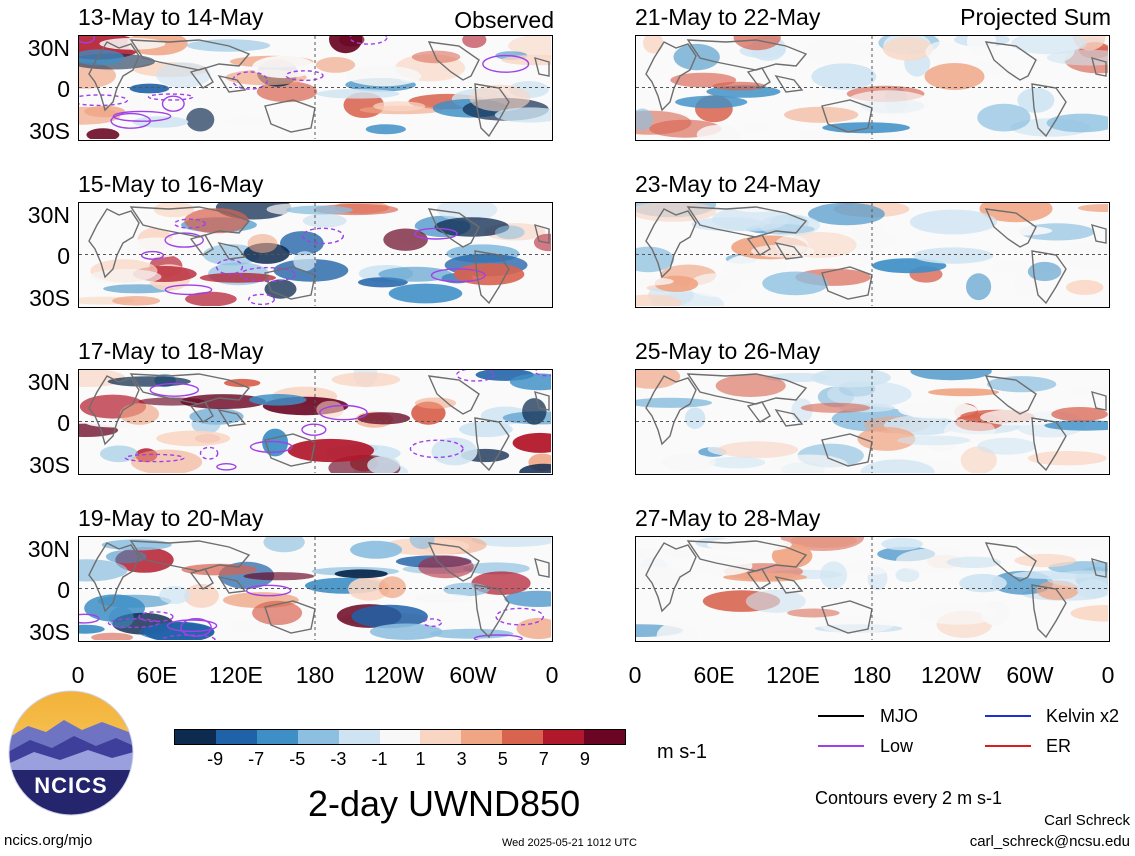 The image size is (1135, 856). I want to click on panel-title-left-3: 17-May to 18-May, so click(171, 351).